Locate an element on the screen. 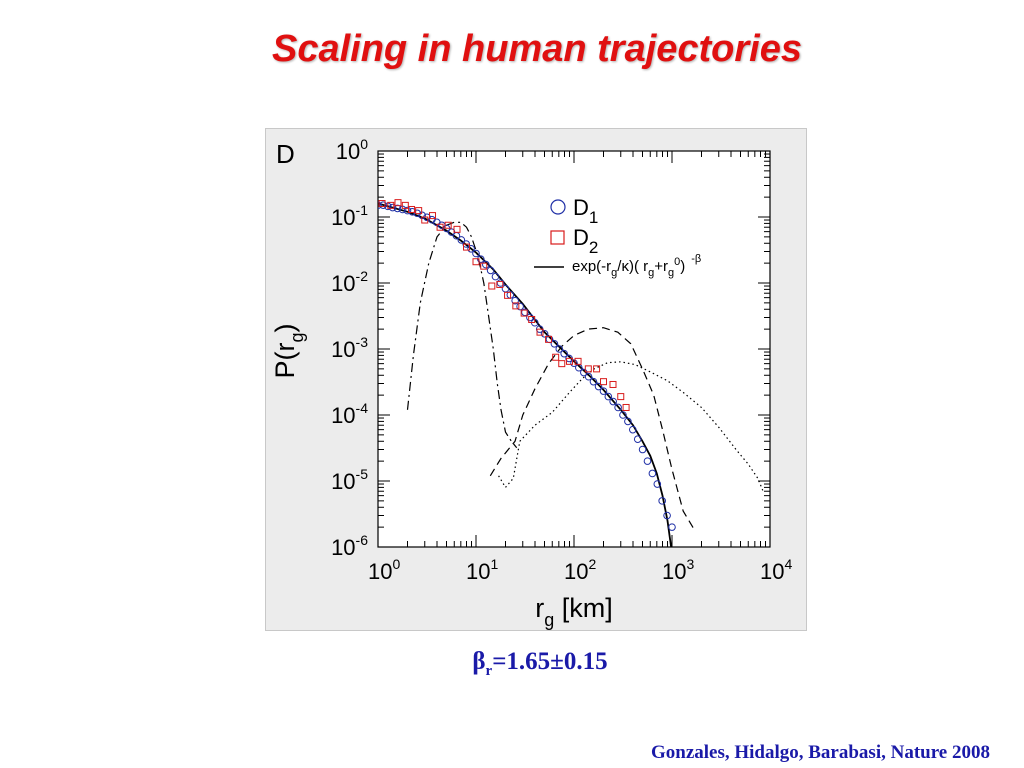 This screenshot has height=768, width=1024. legend-circle-marker is located at coordinates (558, 207).